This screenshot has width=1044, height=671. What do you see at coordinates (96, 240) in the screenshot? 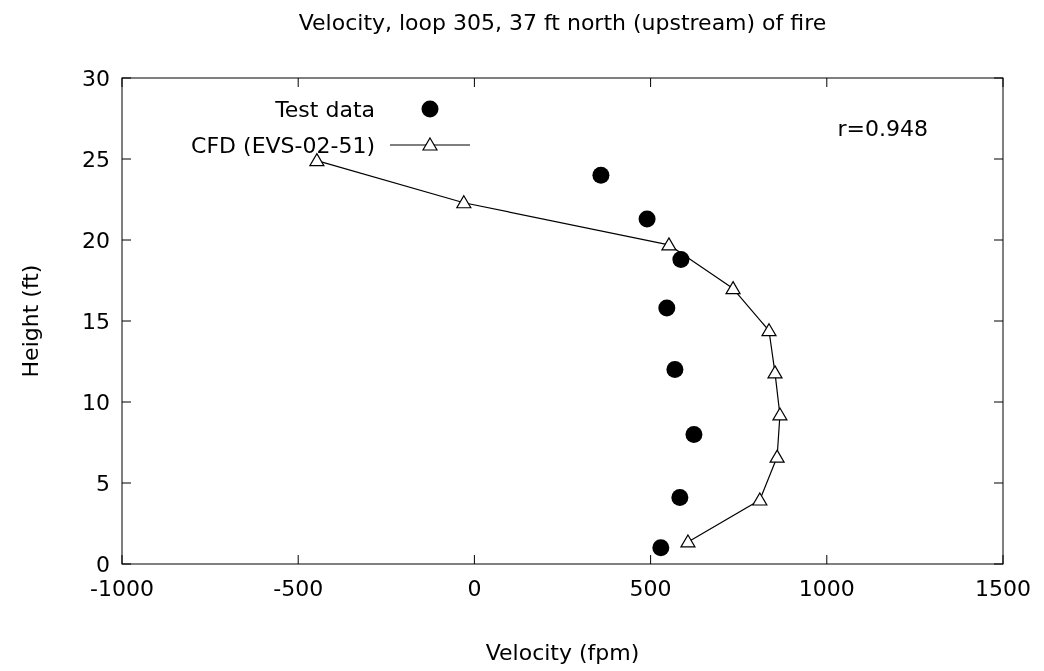
I see `y-tick-label: 20` at bounding box center [96, 240].